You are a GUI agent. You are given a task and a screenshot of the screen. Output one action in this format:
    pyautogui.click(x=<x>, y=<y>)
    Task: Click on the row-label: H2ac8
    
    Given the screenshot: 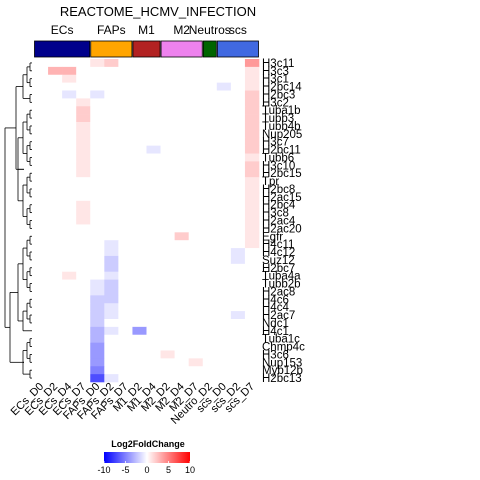 What is the action you would take?
    pyautogui.click(x=278, y=292)
    